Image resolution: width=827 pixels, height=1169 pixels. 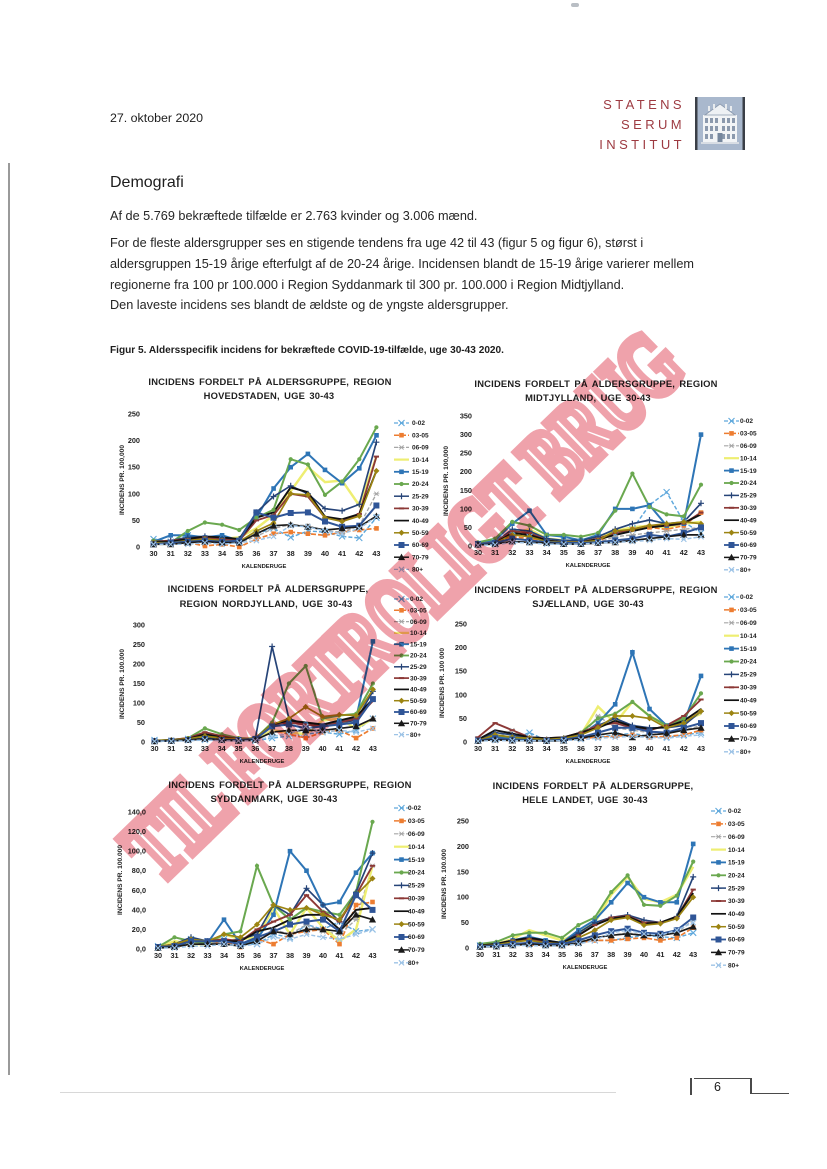 I want to click on svg-text: 15-19, so click(x=748, y=649).